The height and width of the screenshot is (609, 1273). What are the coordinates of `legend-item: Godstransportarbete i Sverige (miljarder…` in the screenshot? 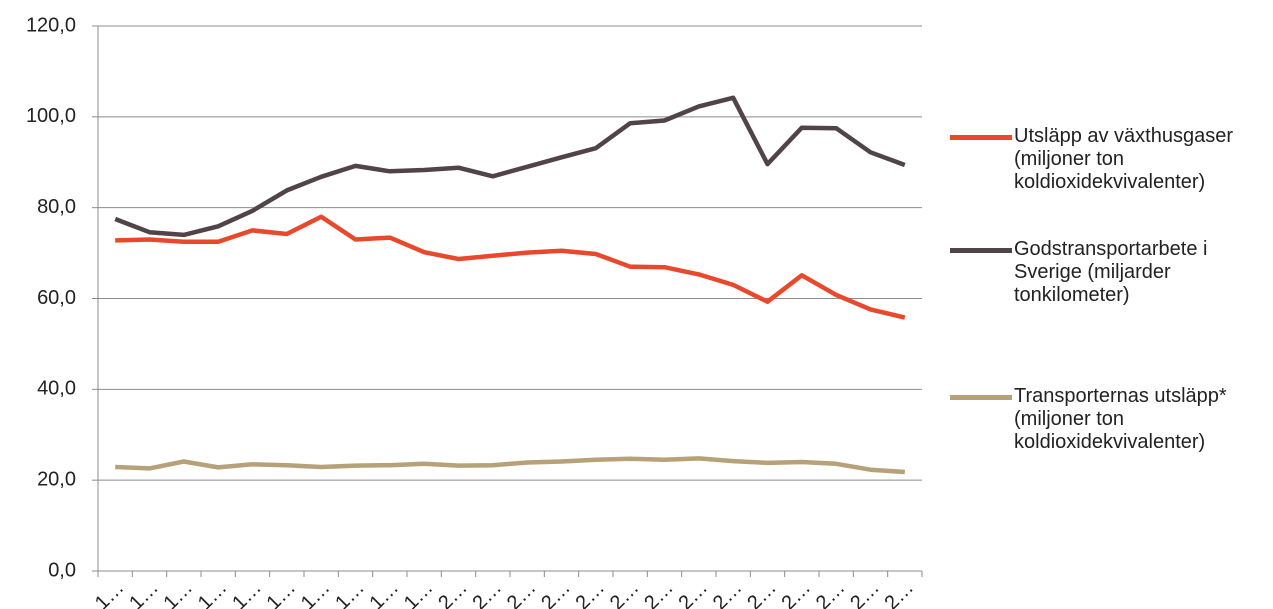 It's located at (1110, 272).